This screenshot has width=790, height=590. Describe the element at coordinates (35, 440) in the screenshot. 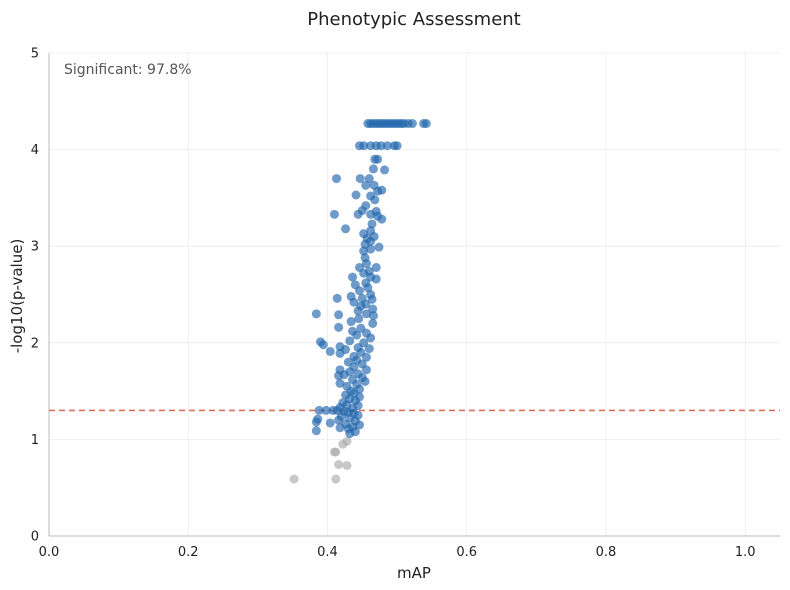

I see `y-tick-label: 1` at that location.